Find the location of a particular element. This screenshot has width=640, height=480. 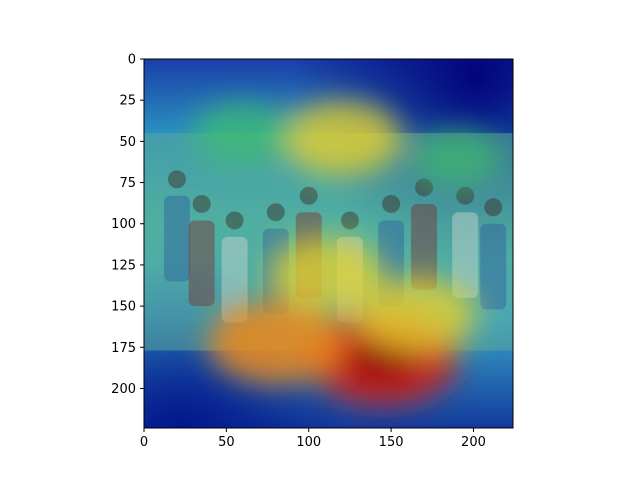

x-axis: 0 50 100 150 200 is located at coordinates (313, 439).